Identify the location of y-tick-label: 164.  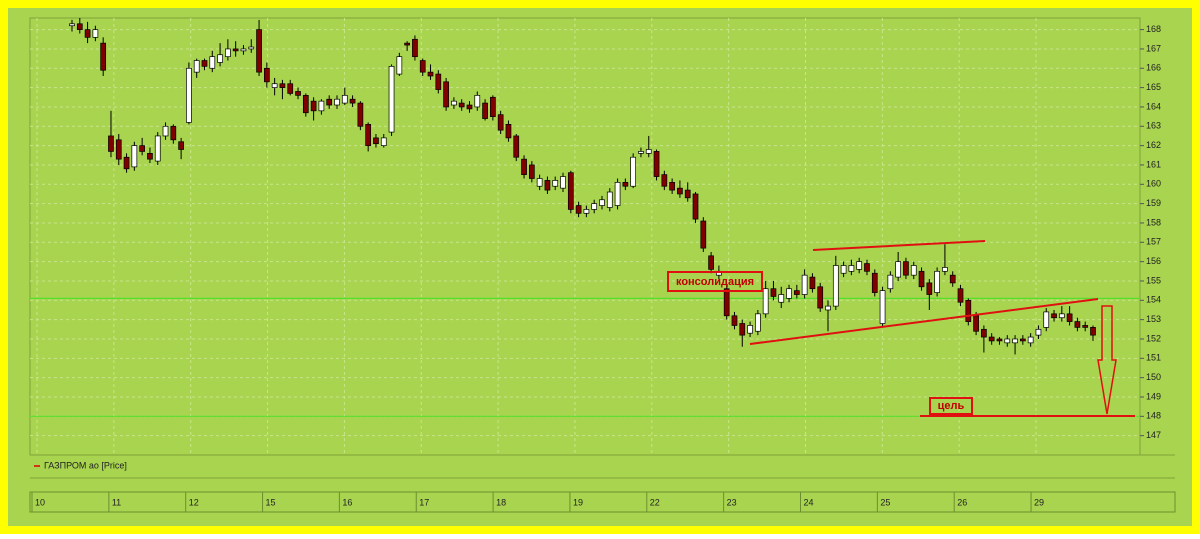
(1153, 106).